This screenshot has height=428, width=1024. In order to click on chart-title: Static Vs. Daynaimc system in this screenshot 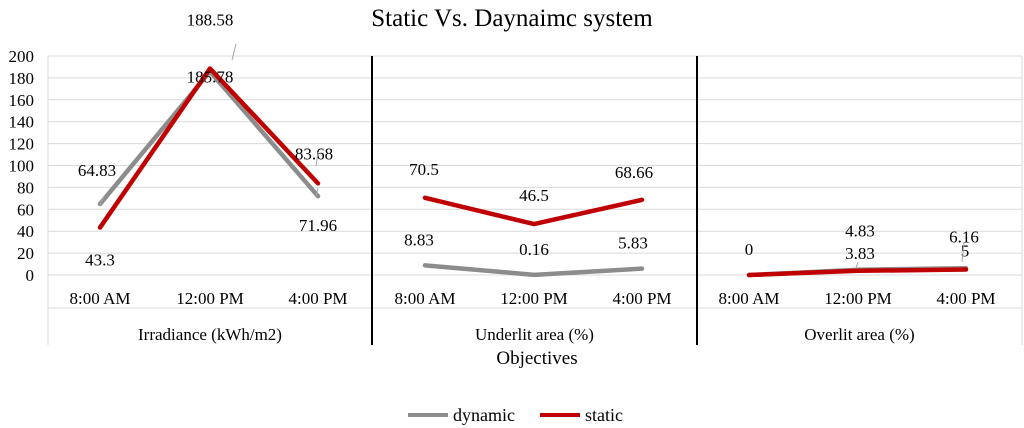, I will do `click(512, 18)`.